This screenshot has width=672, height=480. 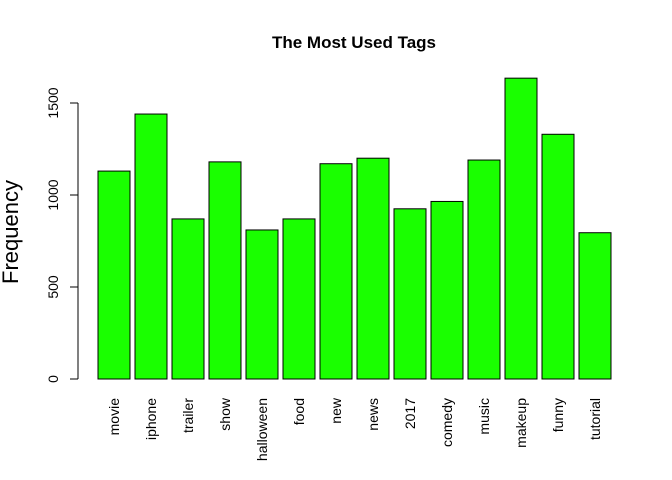 I want to click on y-axis: 0 500 1000 1500, so click(x=62, y=235).